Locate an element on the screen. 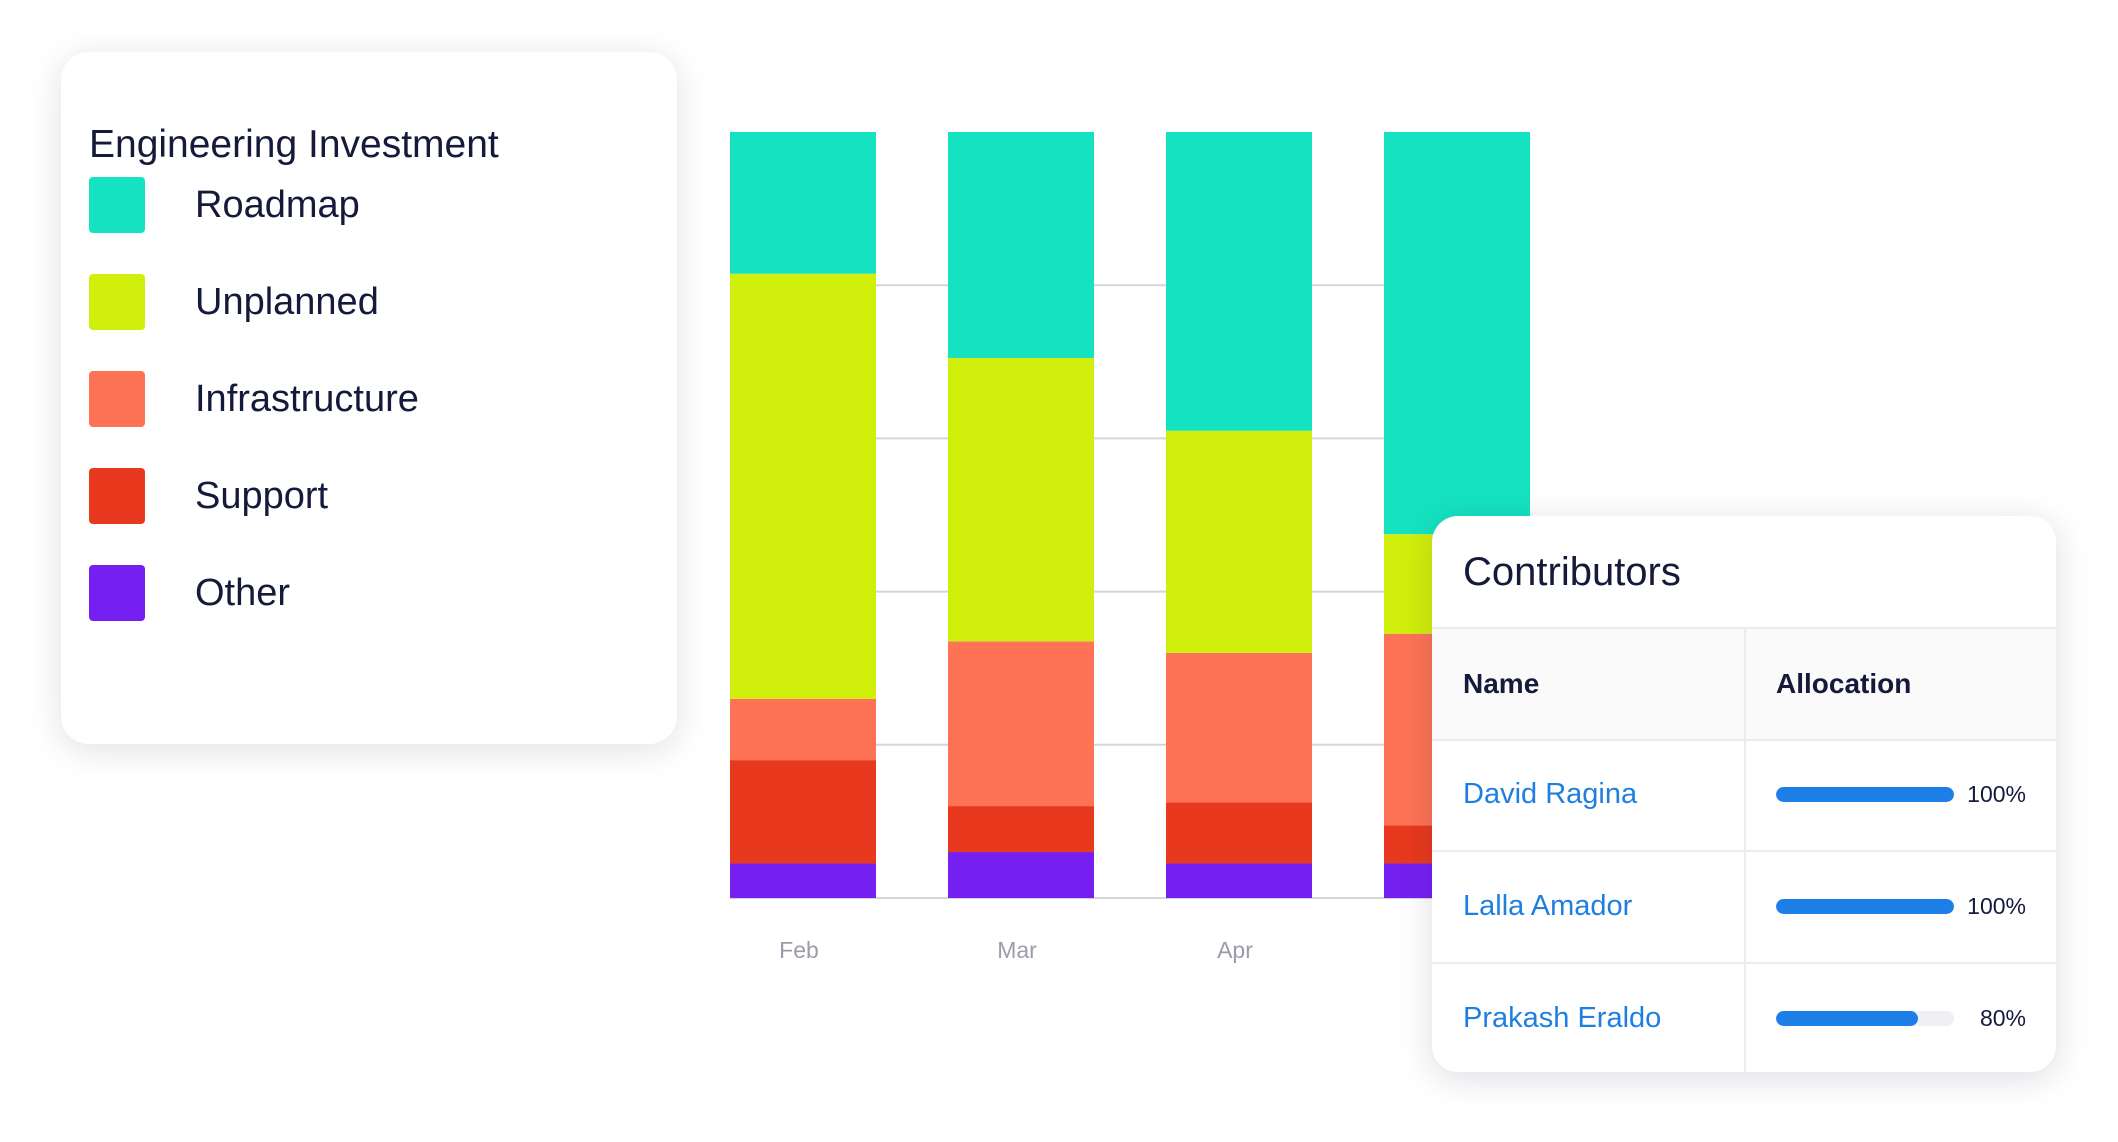 Image resolution: width=2118 pixels, height=1142 pixels. column-header-allocation: Allocation is located at coordinates (1844, 683).